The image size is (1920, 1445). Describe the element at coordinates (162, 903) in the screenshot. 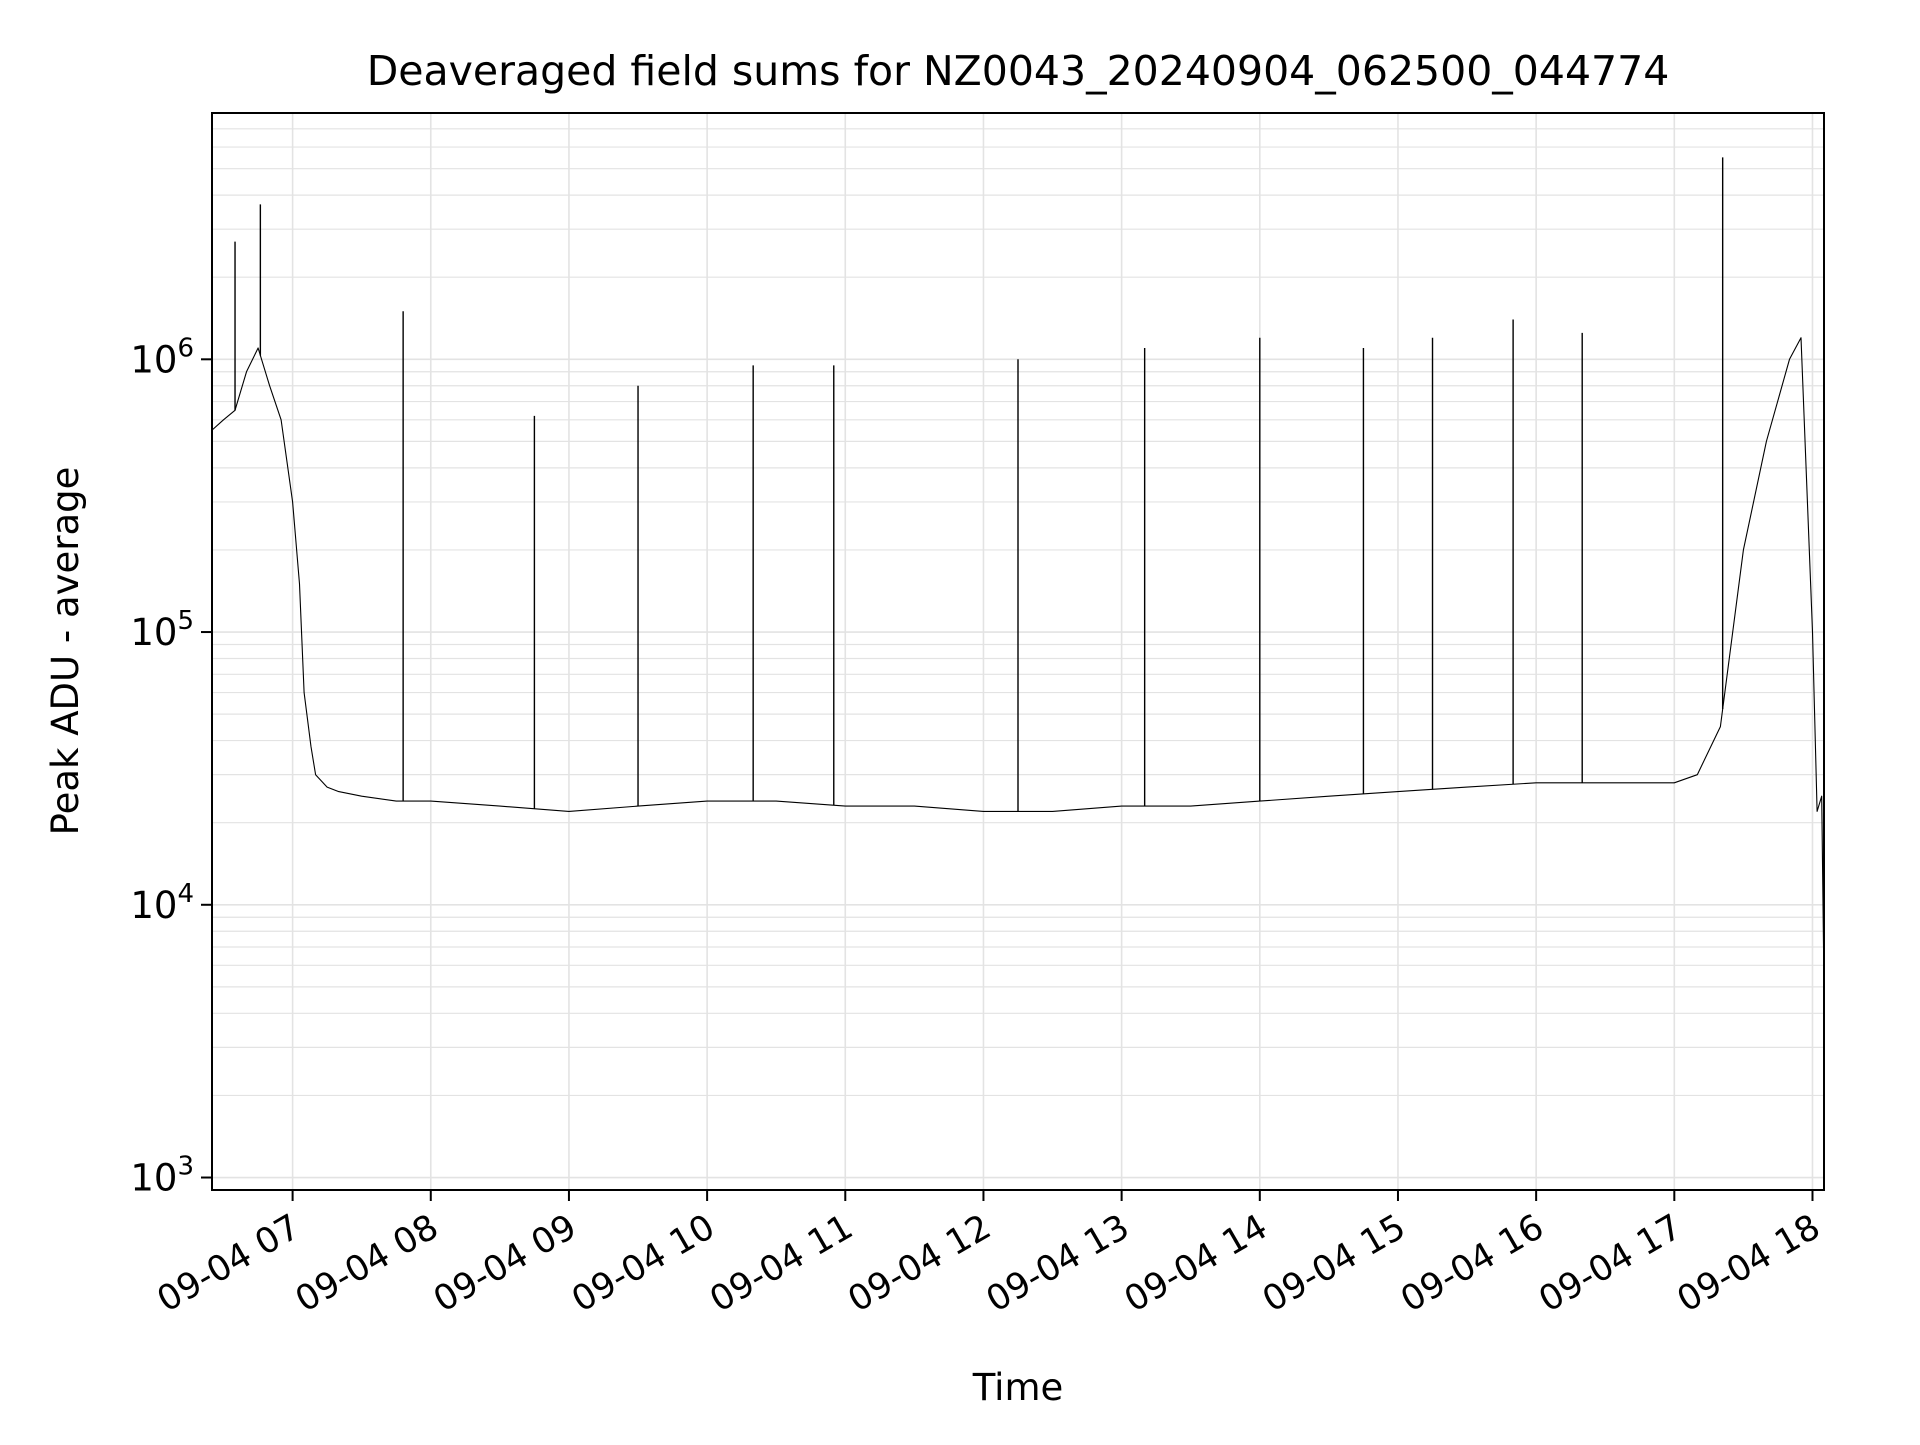

I see `y-tick-label: 104` at that location.